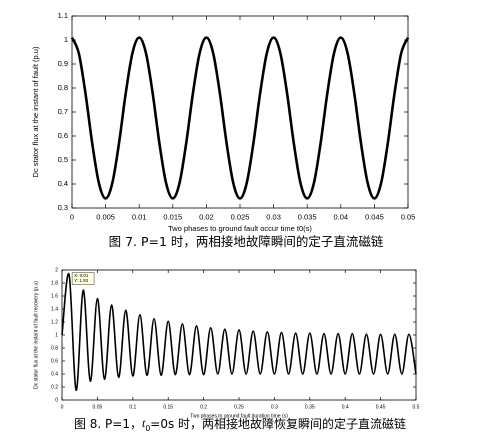 The image size is (494, 443). Describe the element at coordinates (239, 407) in the screenshot. I see `x-tick-label: 0.25` at that location.